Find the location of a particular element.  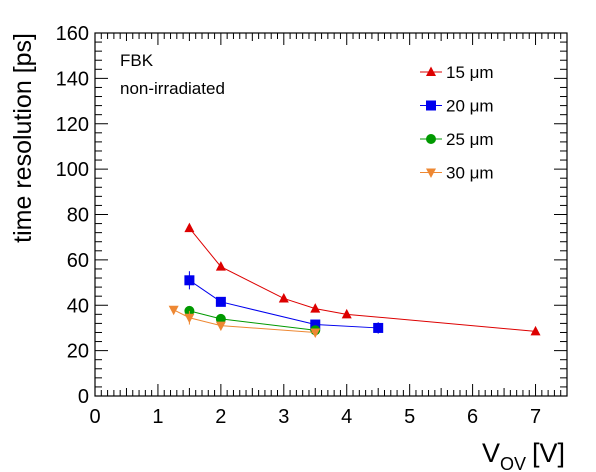

annotation-non-irradiated: non-irradiated is located at coordinates (172, 88).